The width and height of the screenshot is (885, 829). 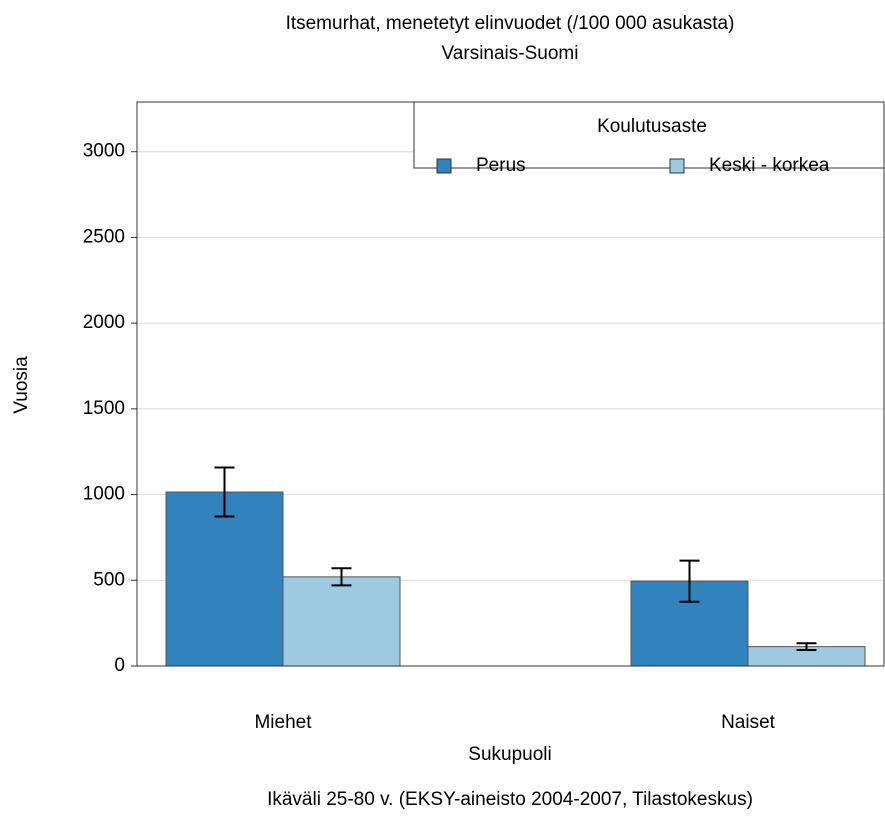 I want to click on x-axis-title: Sukupuoli, so click(x=509, y=754).